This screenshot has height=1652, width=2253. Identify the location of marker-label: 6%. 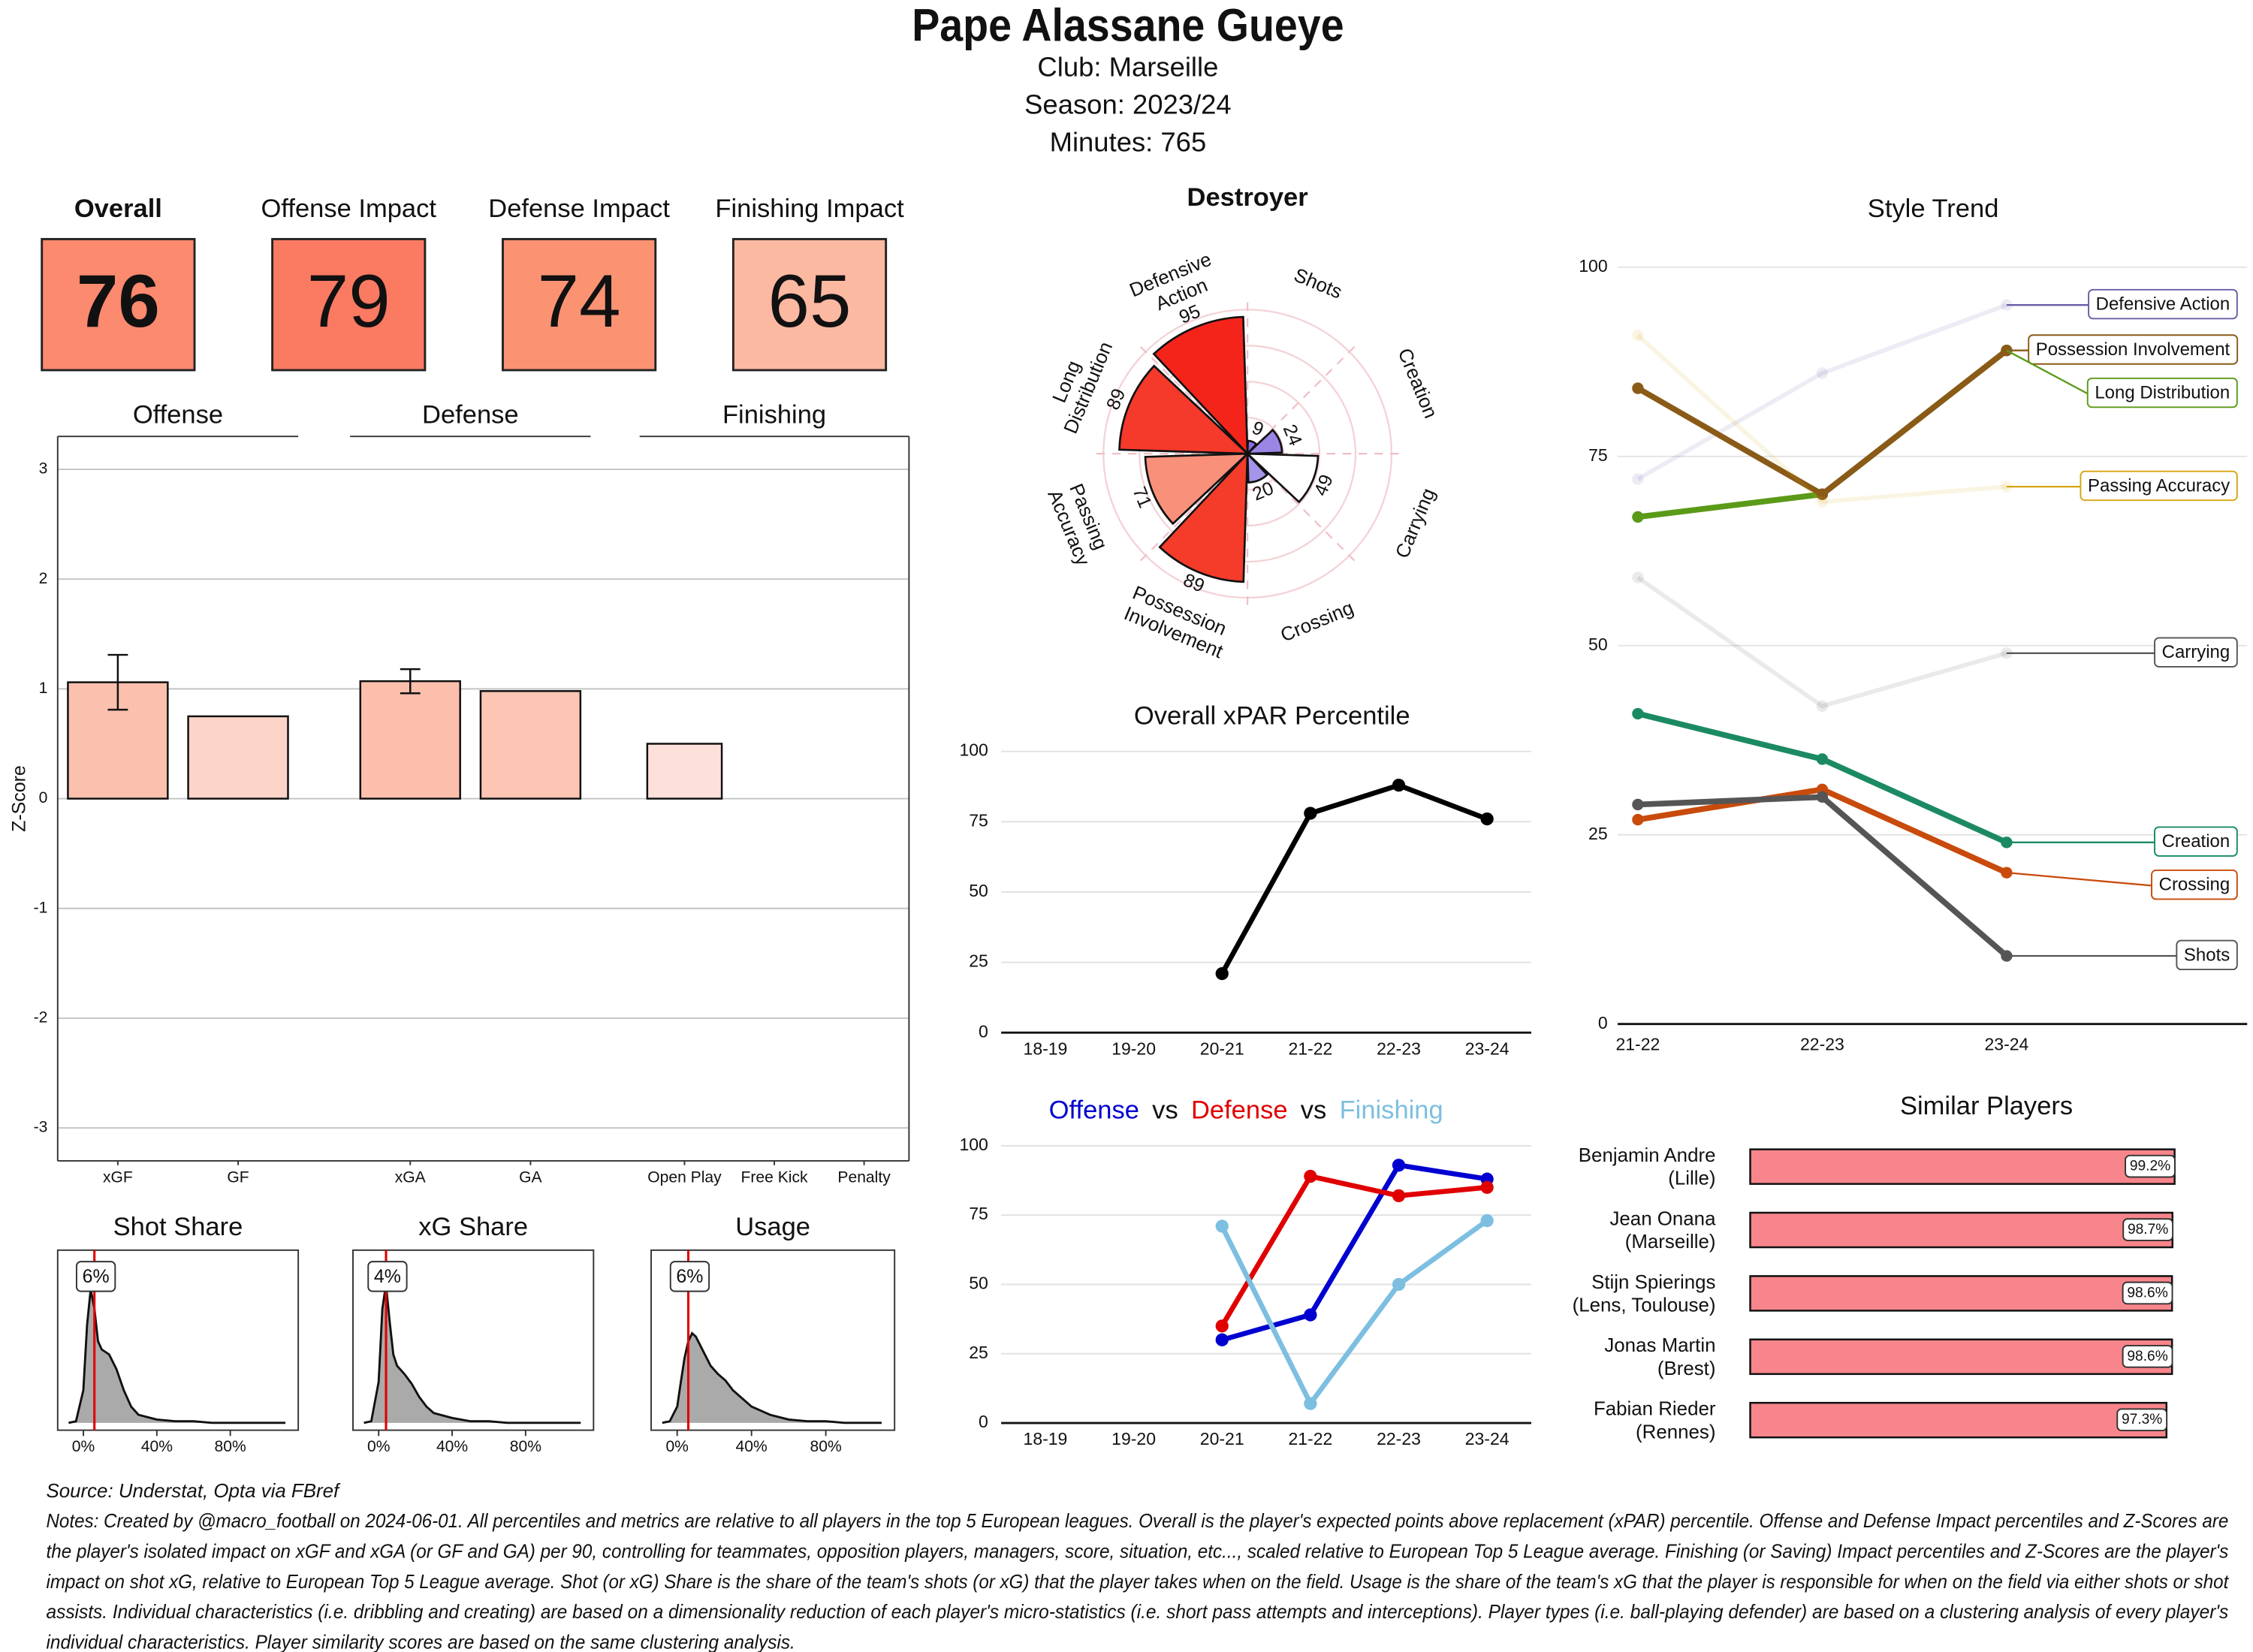
(689, 1276).